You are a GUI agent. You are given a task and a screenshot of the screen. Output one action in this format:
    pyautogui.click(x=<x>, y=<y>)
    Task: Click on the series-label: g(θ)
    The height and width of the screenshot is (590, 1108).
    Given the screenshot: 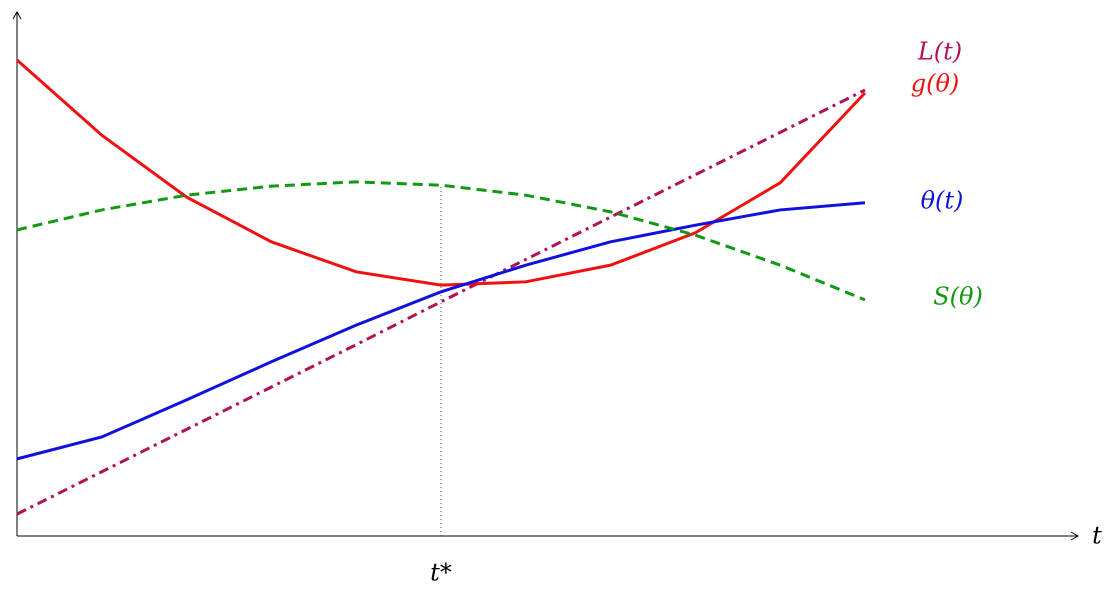 What is the action you would take?
    pyautogui.click(x=935, y=83)
    